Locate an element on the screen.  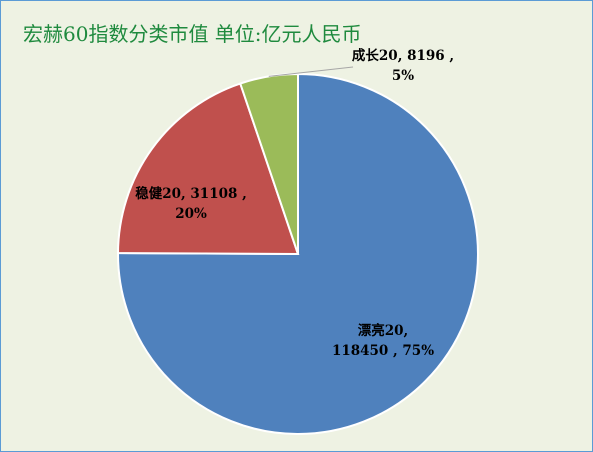
data-label-wenjian-20: 稳健20, 31108 , 20% is located at coordinates (191, 203).